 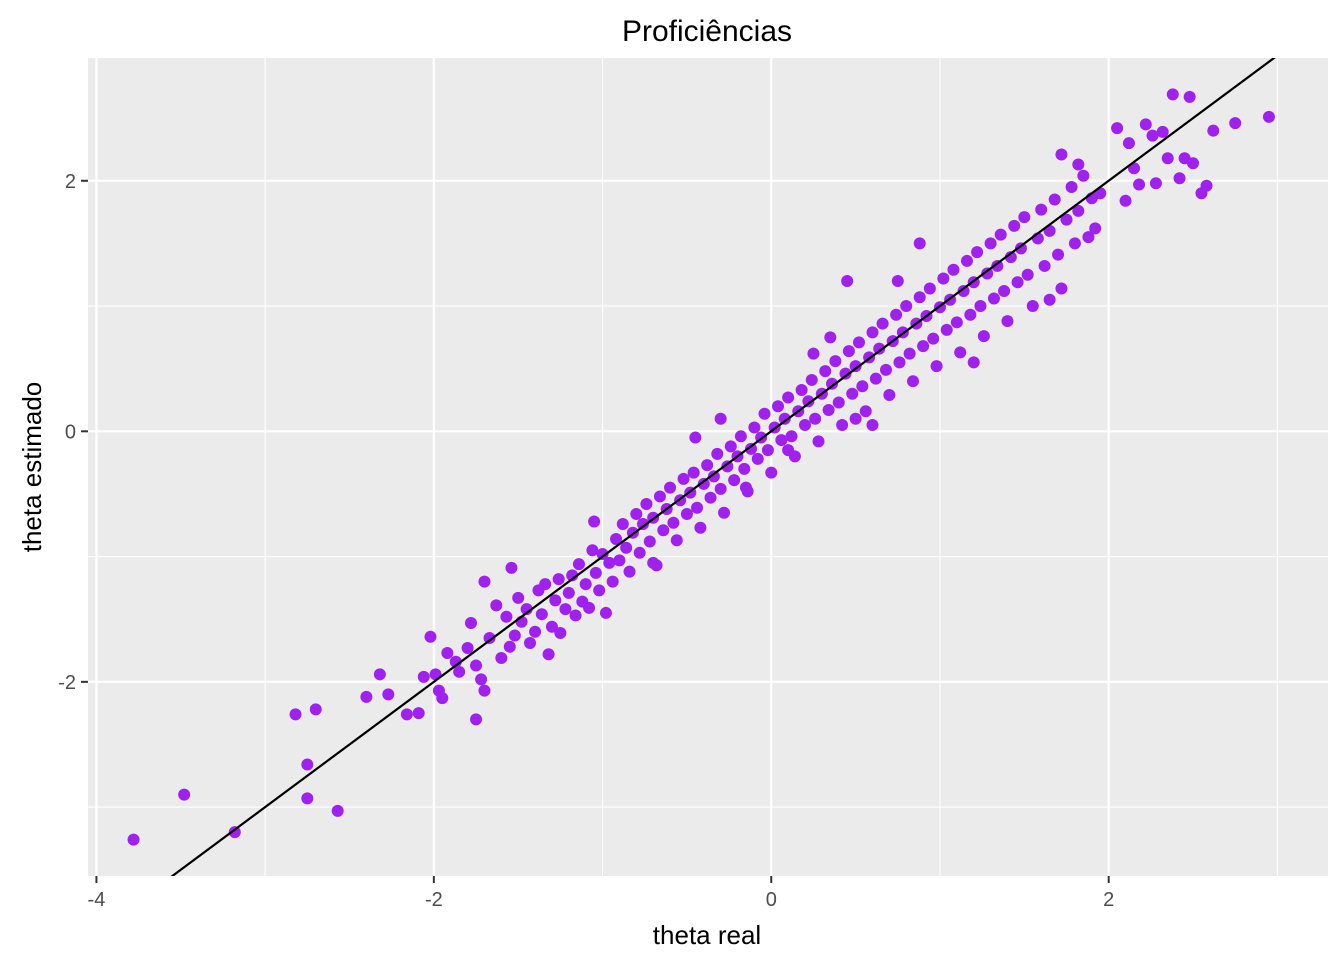 What do you see at coordinates (771, 900) in the screenshot?
I see `x-tick-label: 0` at bounding box center [771, 900].